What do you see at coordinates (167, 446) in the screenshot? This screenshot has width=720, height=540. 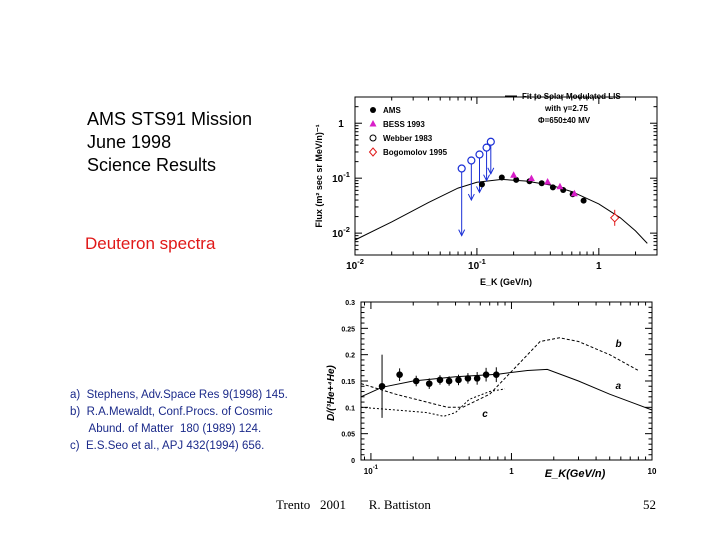 I see `reference-c: c) E.S.Seo et al., APJ 432(1994) 656.` at bounding box center [167, 446].